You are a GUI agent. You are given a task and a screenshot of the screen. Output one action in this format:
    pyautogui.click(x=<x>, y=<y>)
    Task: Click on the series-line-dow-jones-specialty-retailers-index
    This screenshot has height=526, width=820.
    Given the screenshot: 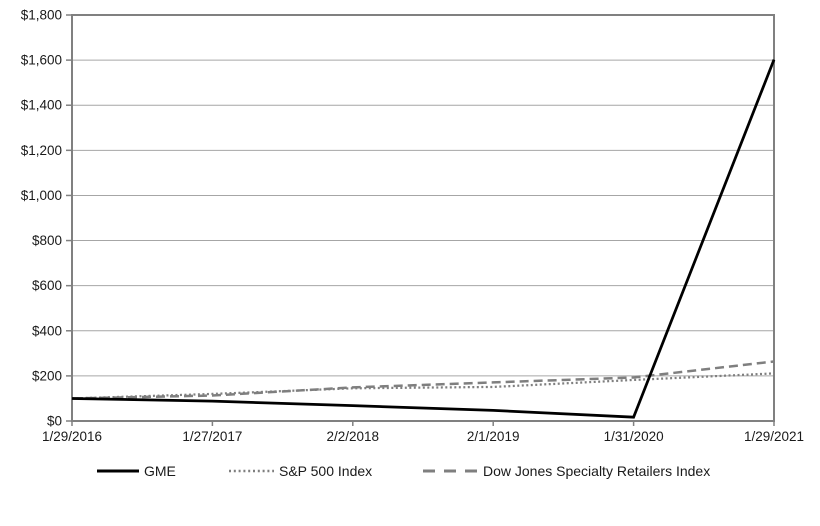 What is the action you would take?
    pyautogui.click(x=423, y=380)
    